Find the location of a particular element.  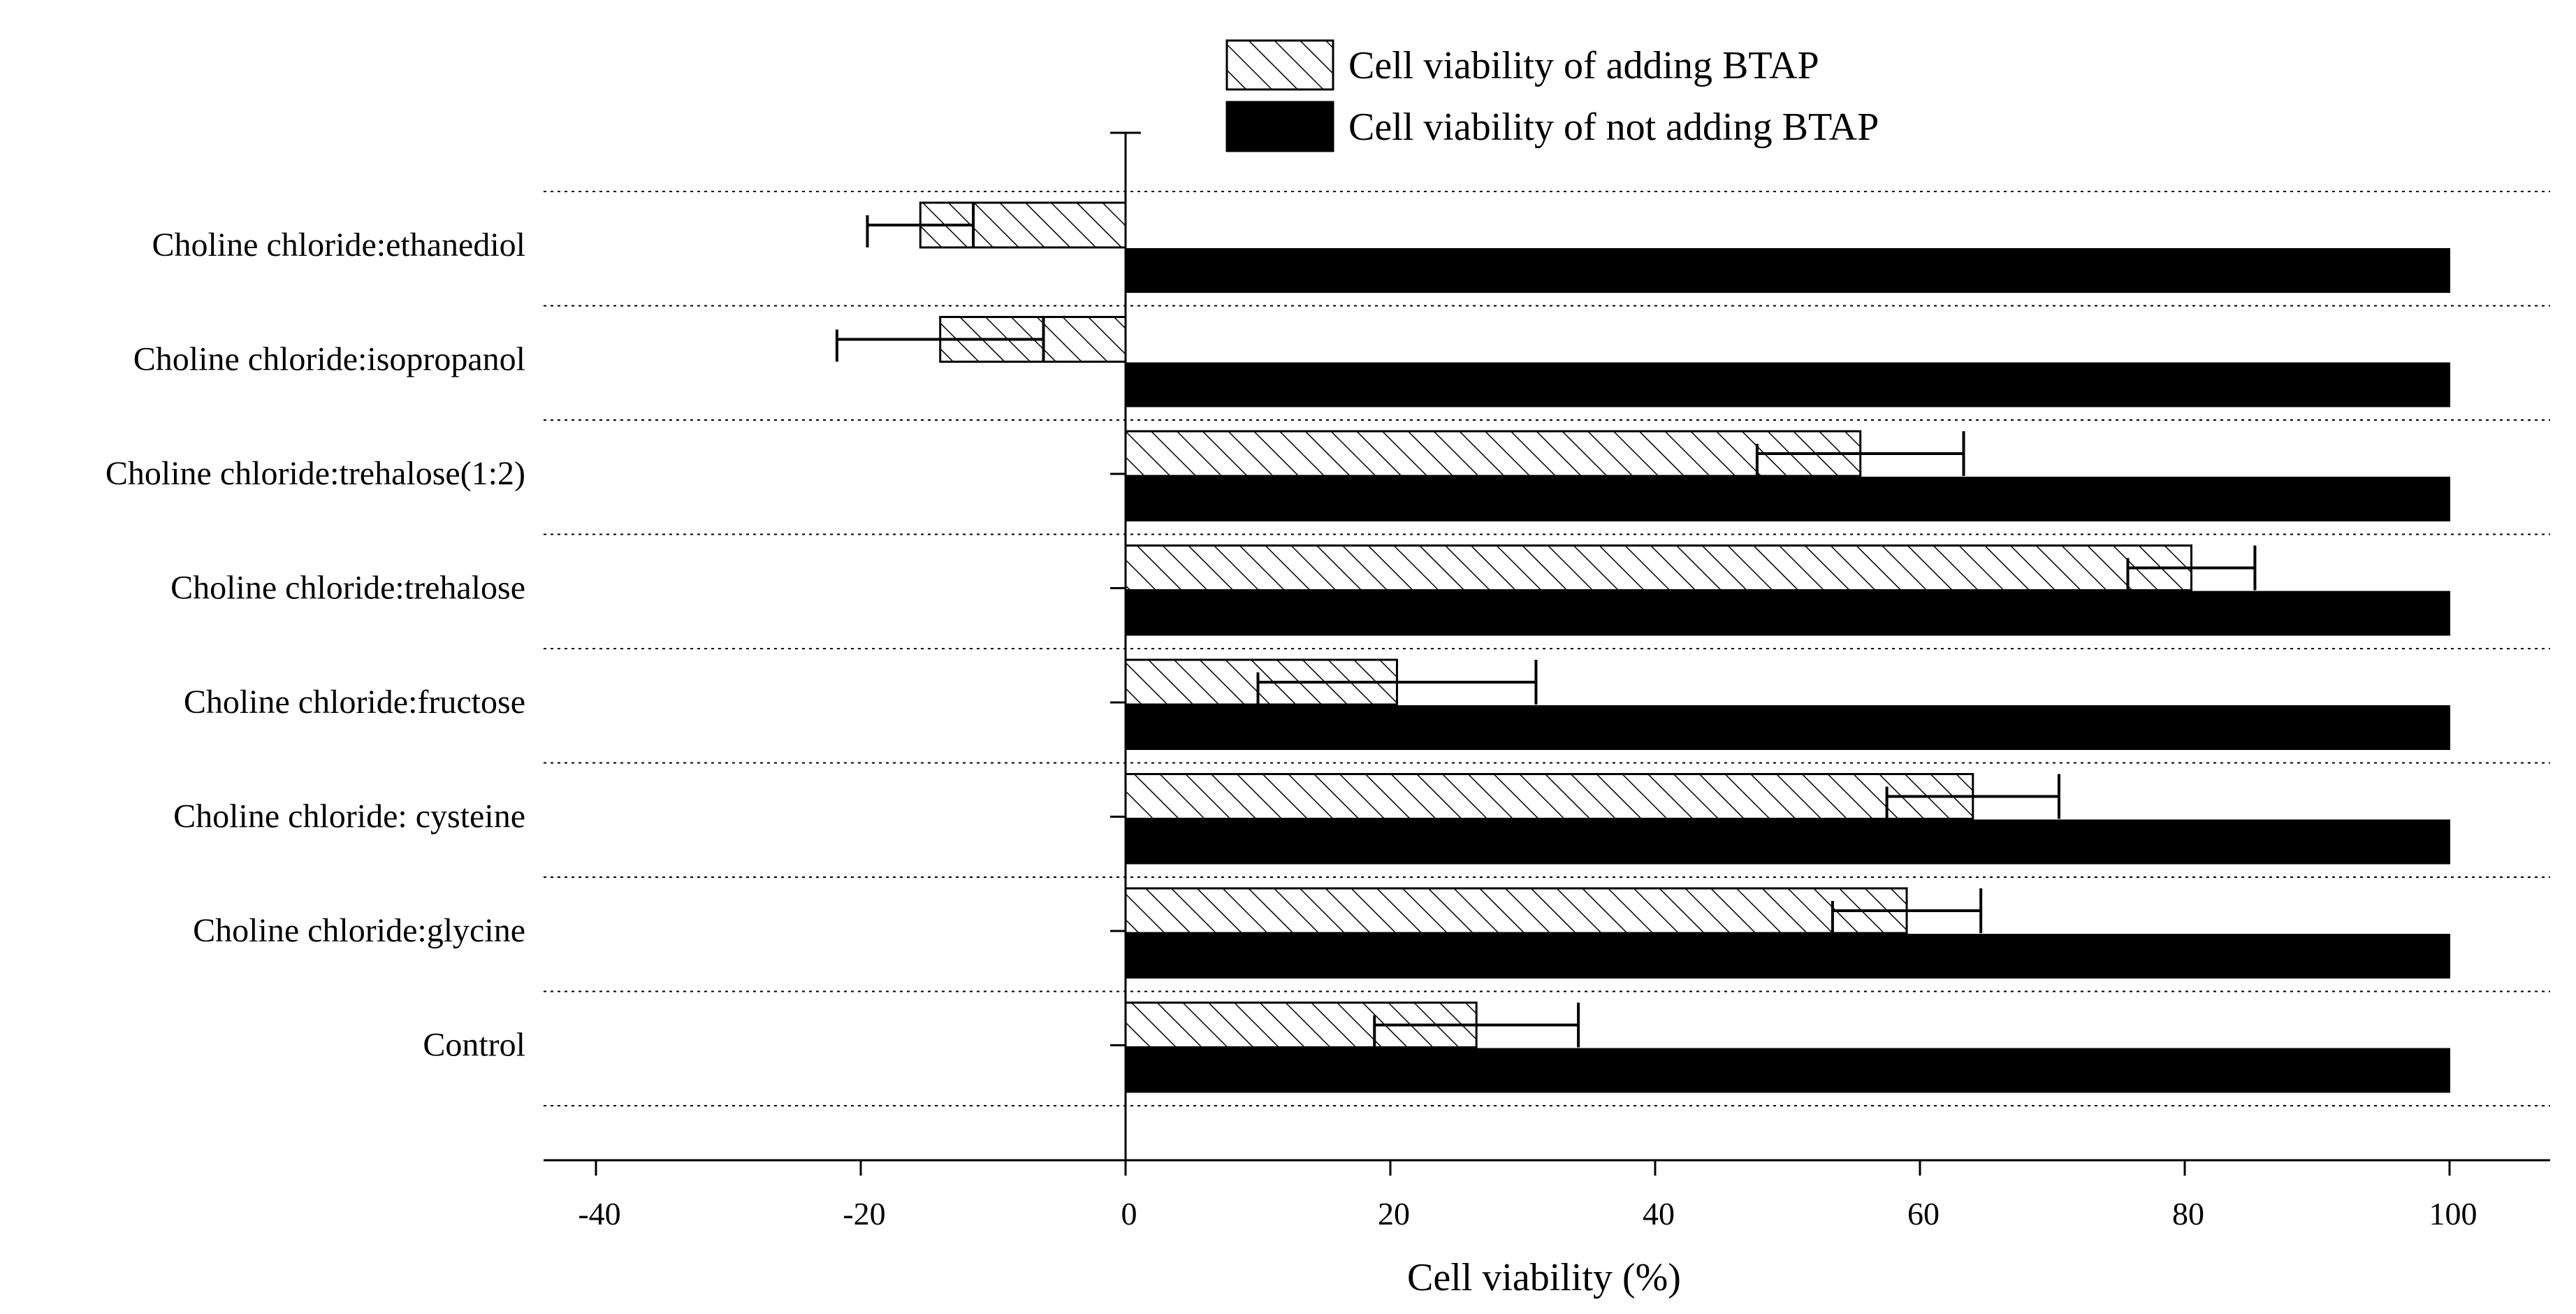

category-label: Choline chloride:ethanediol is located at coordinates (338, 244).